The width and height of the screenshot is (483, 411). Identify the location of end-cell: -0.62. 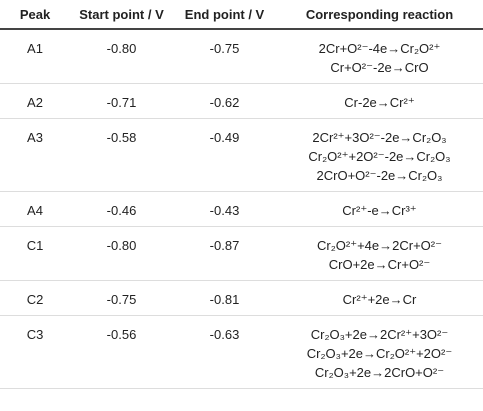
(224, 101).